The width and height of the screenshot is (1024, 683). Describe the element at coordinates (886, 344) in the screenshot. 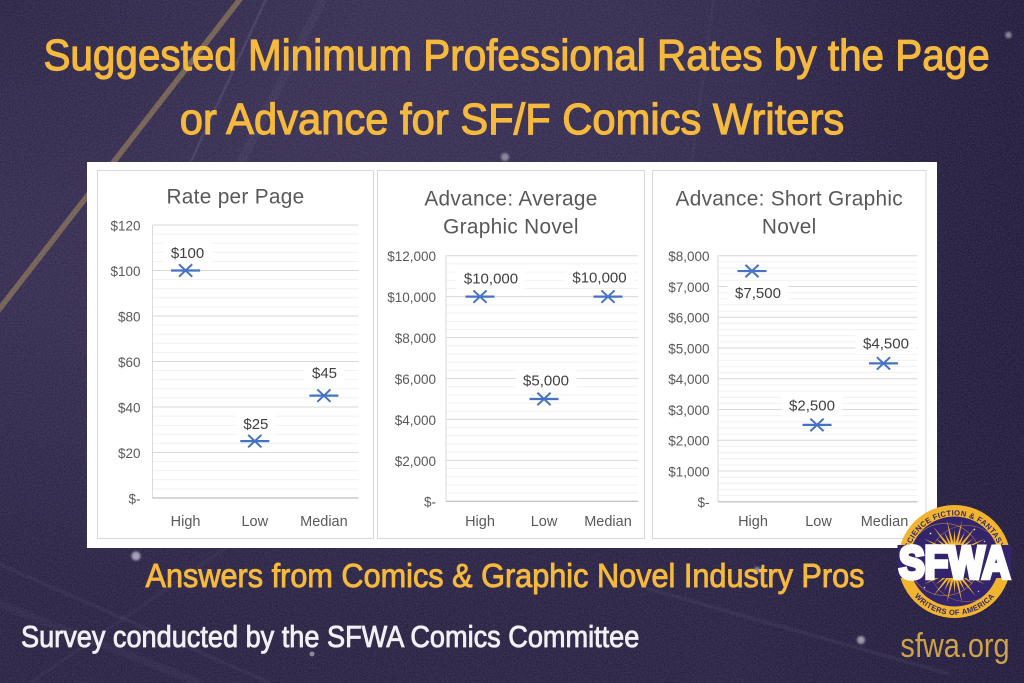

I see `svg-text: $4,500` at that location.